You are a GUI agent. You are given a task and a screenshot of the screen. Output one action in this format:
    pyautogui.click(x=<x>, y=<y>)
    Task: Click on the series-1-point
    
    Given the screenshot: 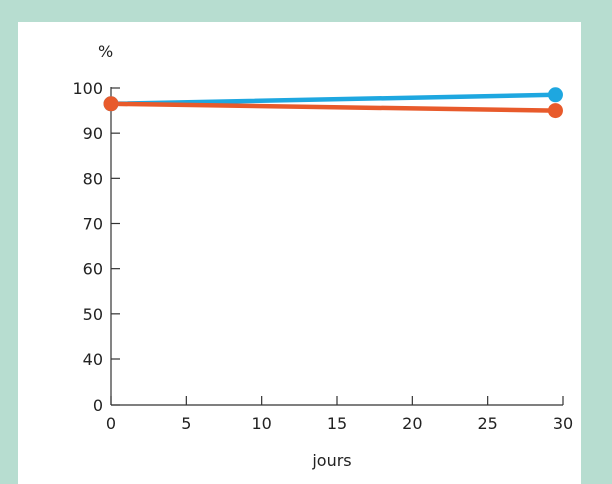 What is the action you would take?
    pyautogui.click(x=555, y=95)
    